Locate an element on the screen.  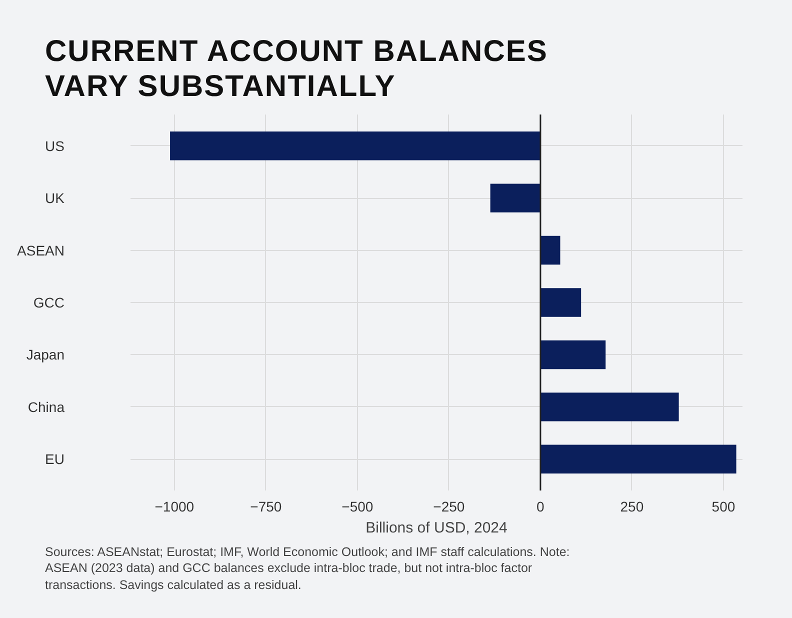
y-tick-label: UK is located at coordinates (55, 198).